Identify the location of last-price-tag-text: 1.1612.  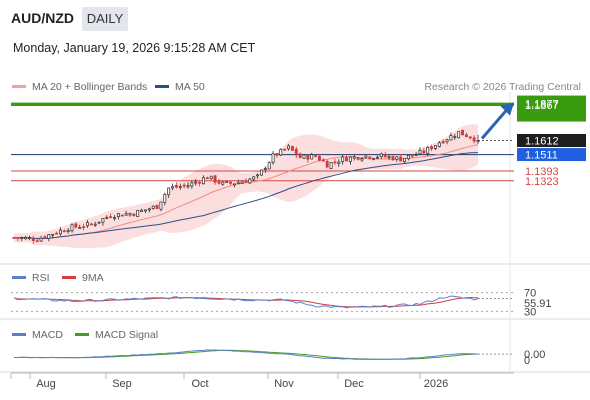
(542, 141).